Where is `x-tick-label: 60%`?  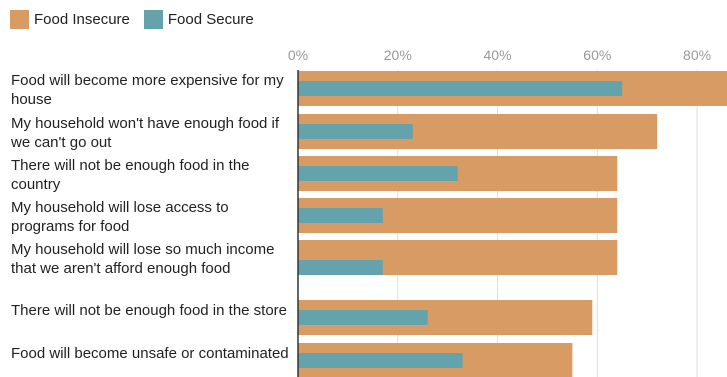 x-tick-label: 60% is located at coordinates (597, 55).